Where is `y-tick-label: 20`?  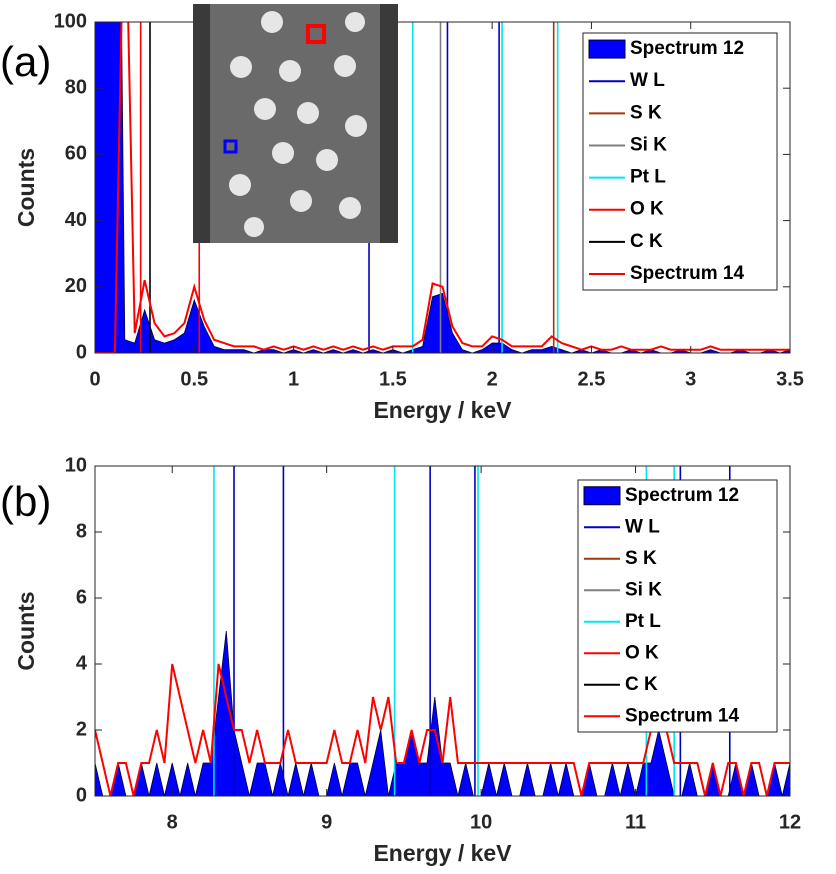
y-tick-label: 20 is located at coordinates (76, 286).